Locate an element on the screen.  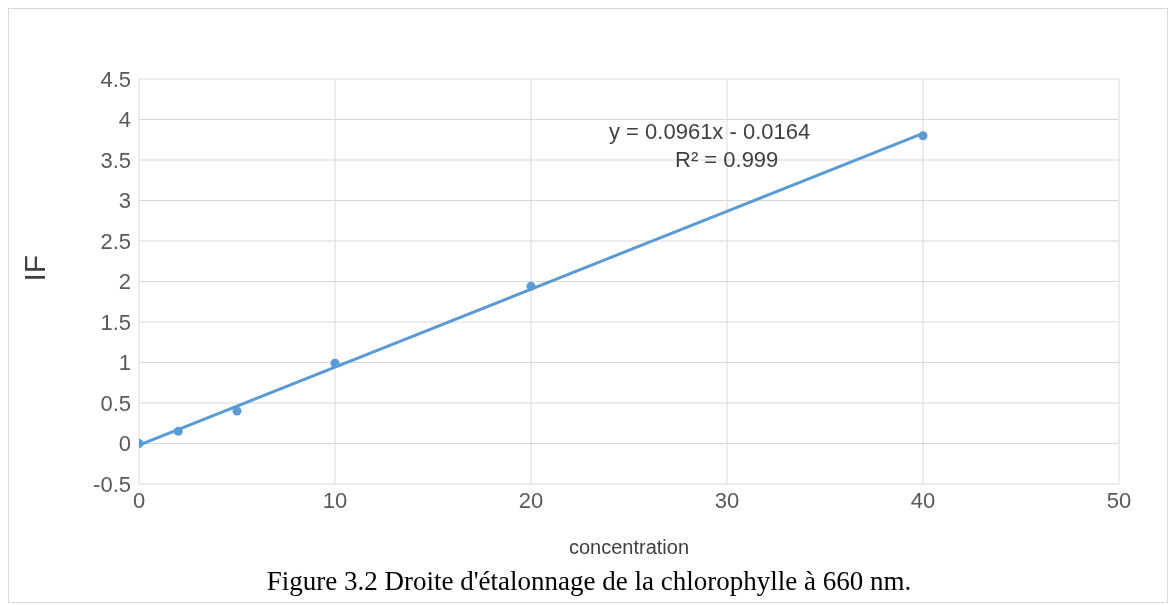
x-tick-label: 50 is located at coordinates (1119, 500).